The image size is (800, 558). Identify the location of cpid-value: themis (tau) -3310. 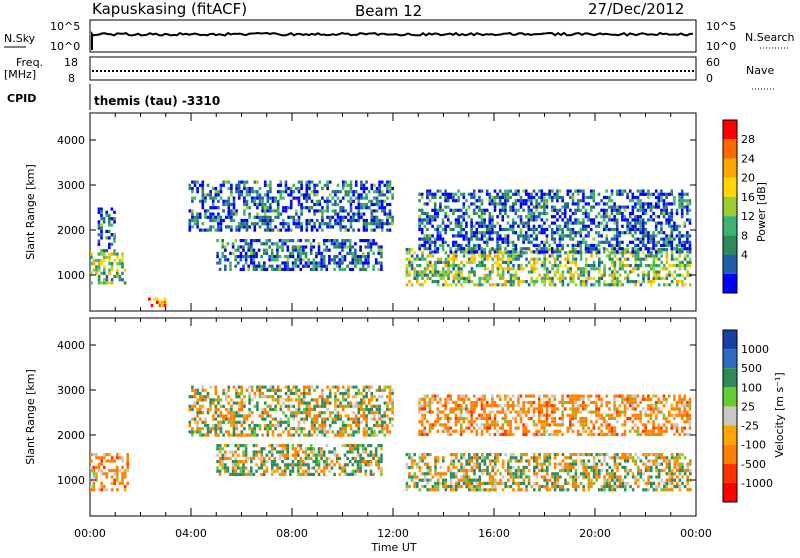
(157, 101).